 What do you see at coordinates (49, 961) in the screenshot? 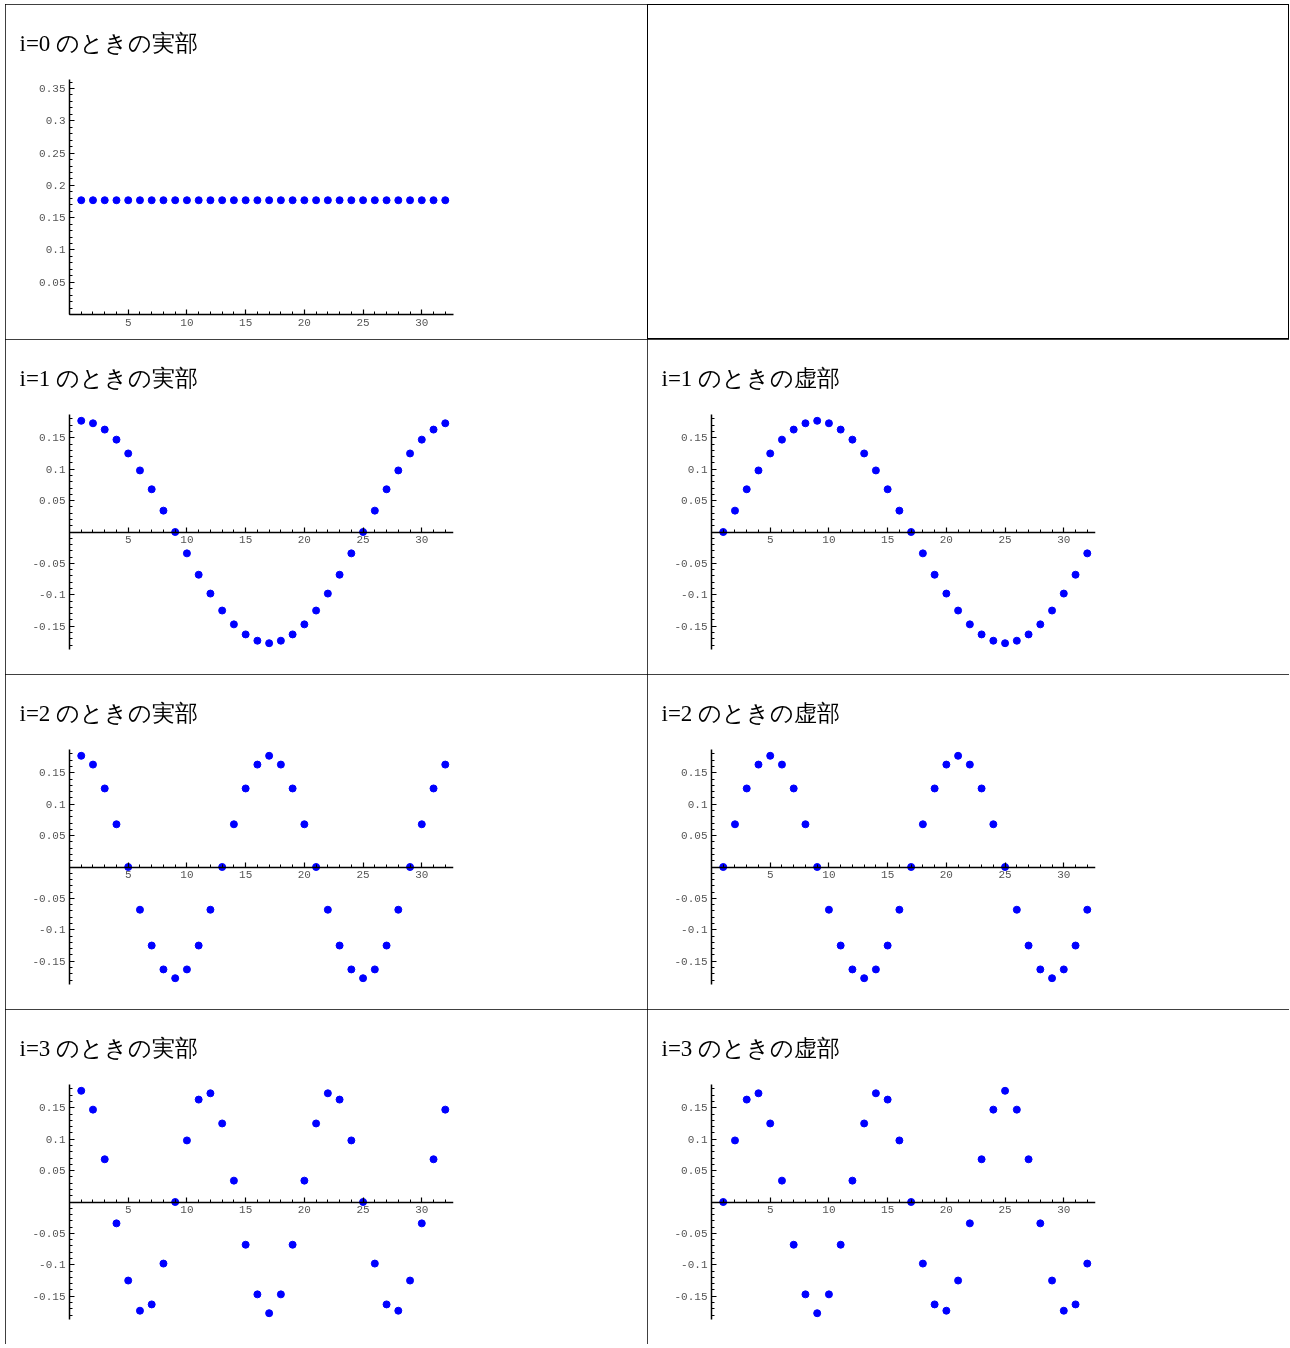
I see `y-tick-label: -0.15` at bounding box center [49, 961].